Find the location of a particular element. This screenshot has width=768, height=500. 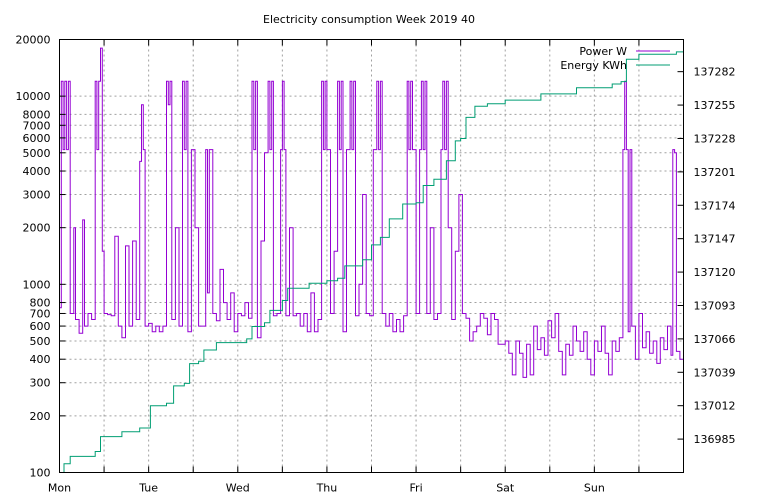

y-right-tick-label: 137039 is located at coordinates (715, 372).